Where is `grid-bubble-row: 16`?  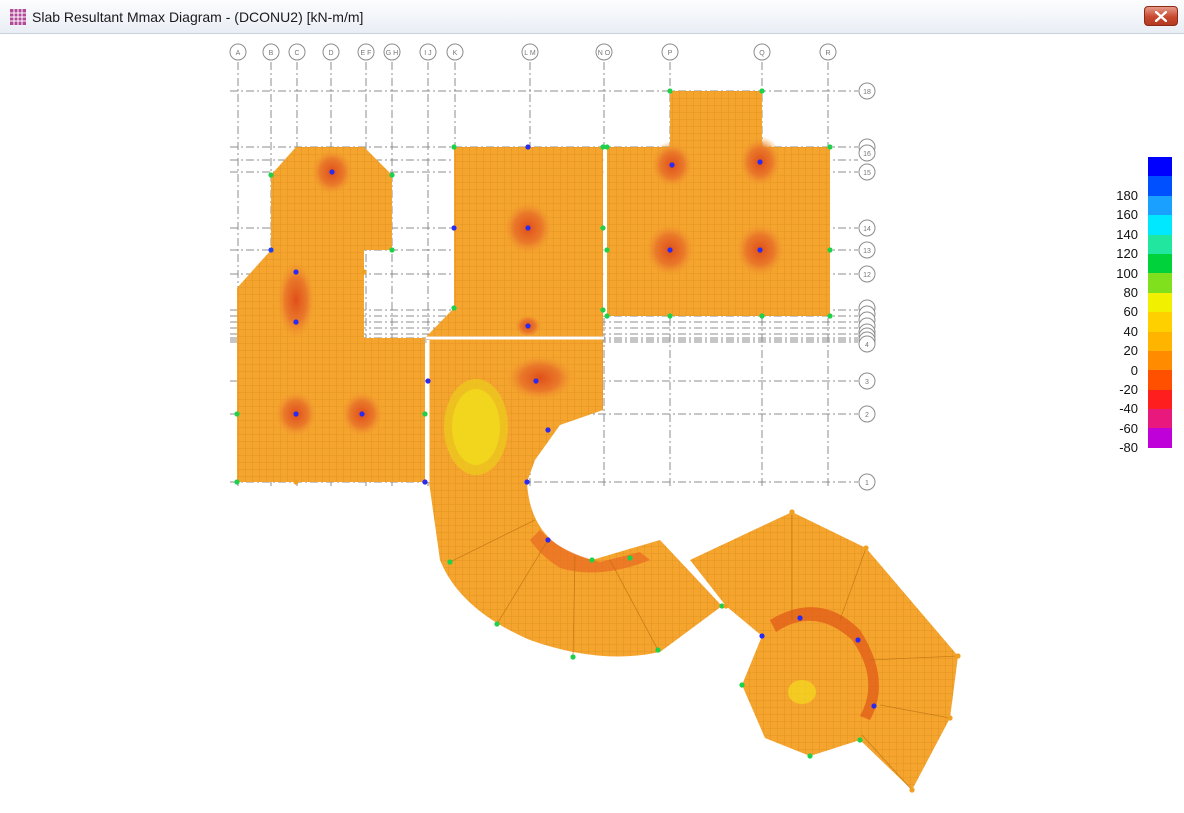 grid-bubble-row: 16 is located at coordinates (867, 153).